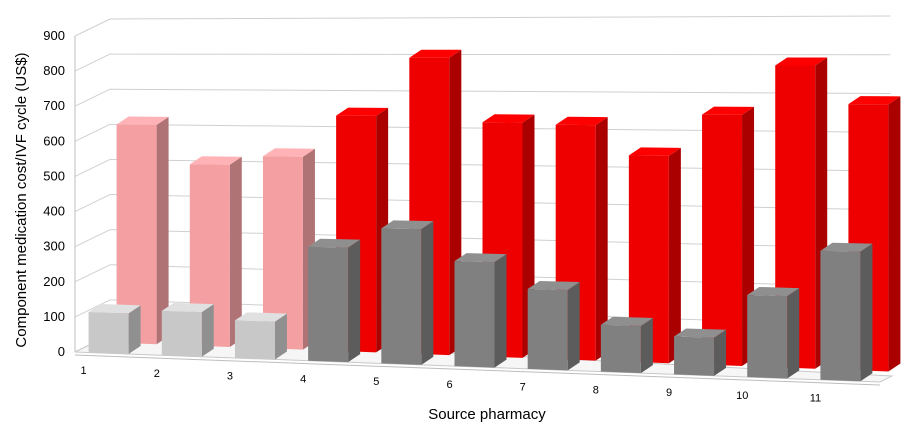  I want to click on bar-back-8-front, so click(648, 259).